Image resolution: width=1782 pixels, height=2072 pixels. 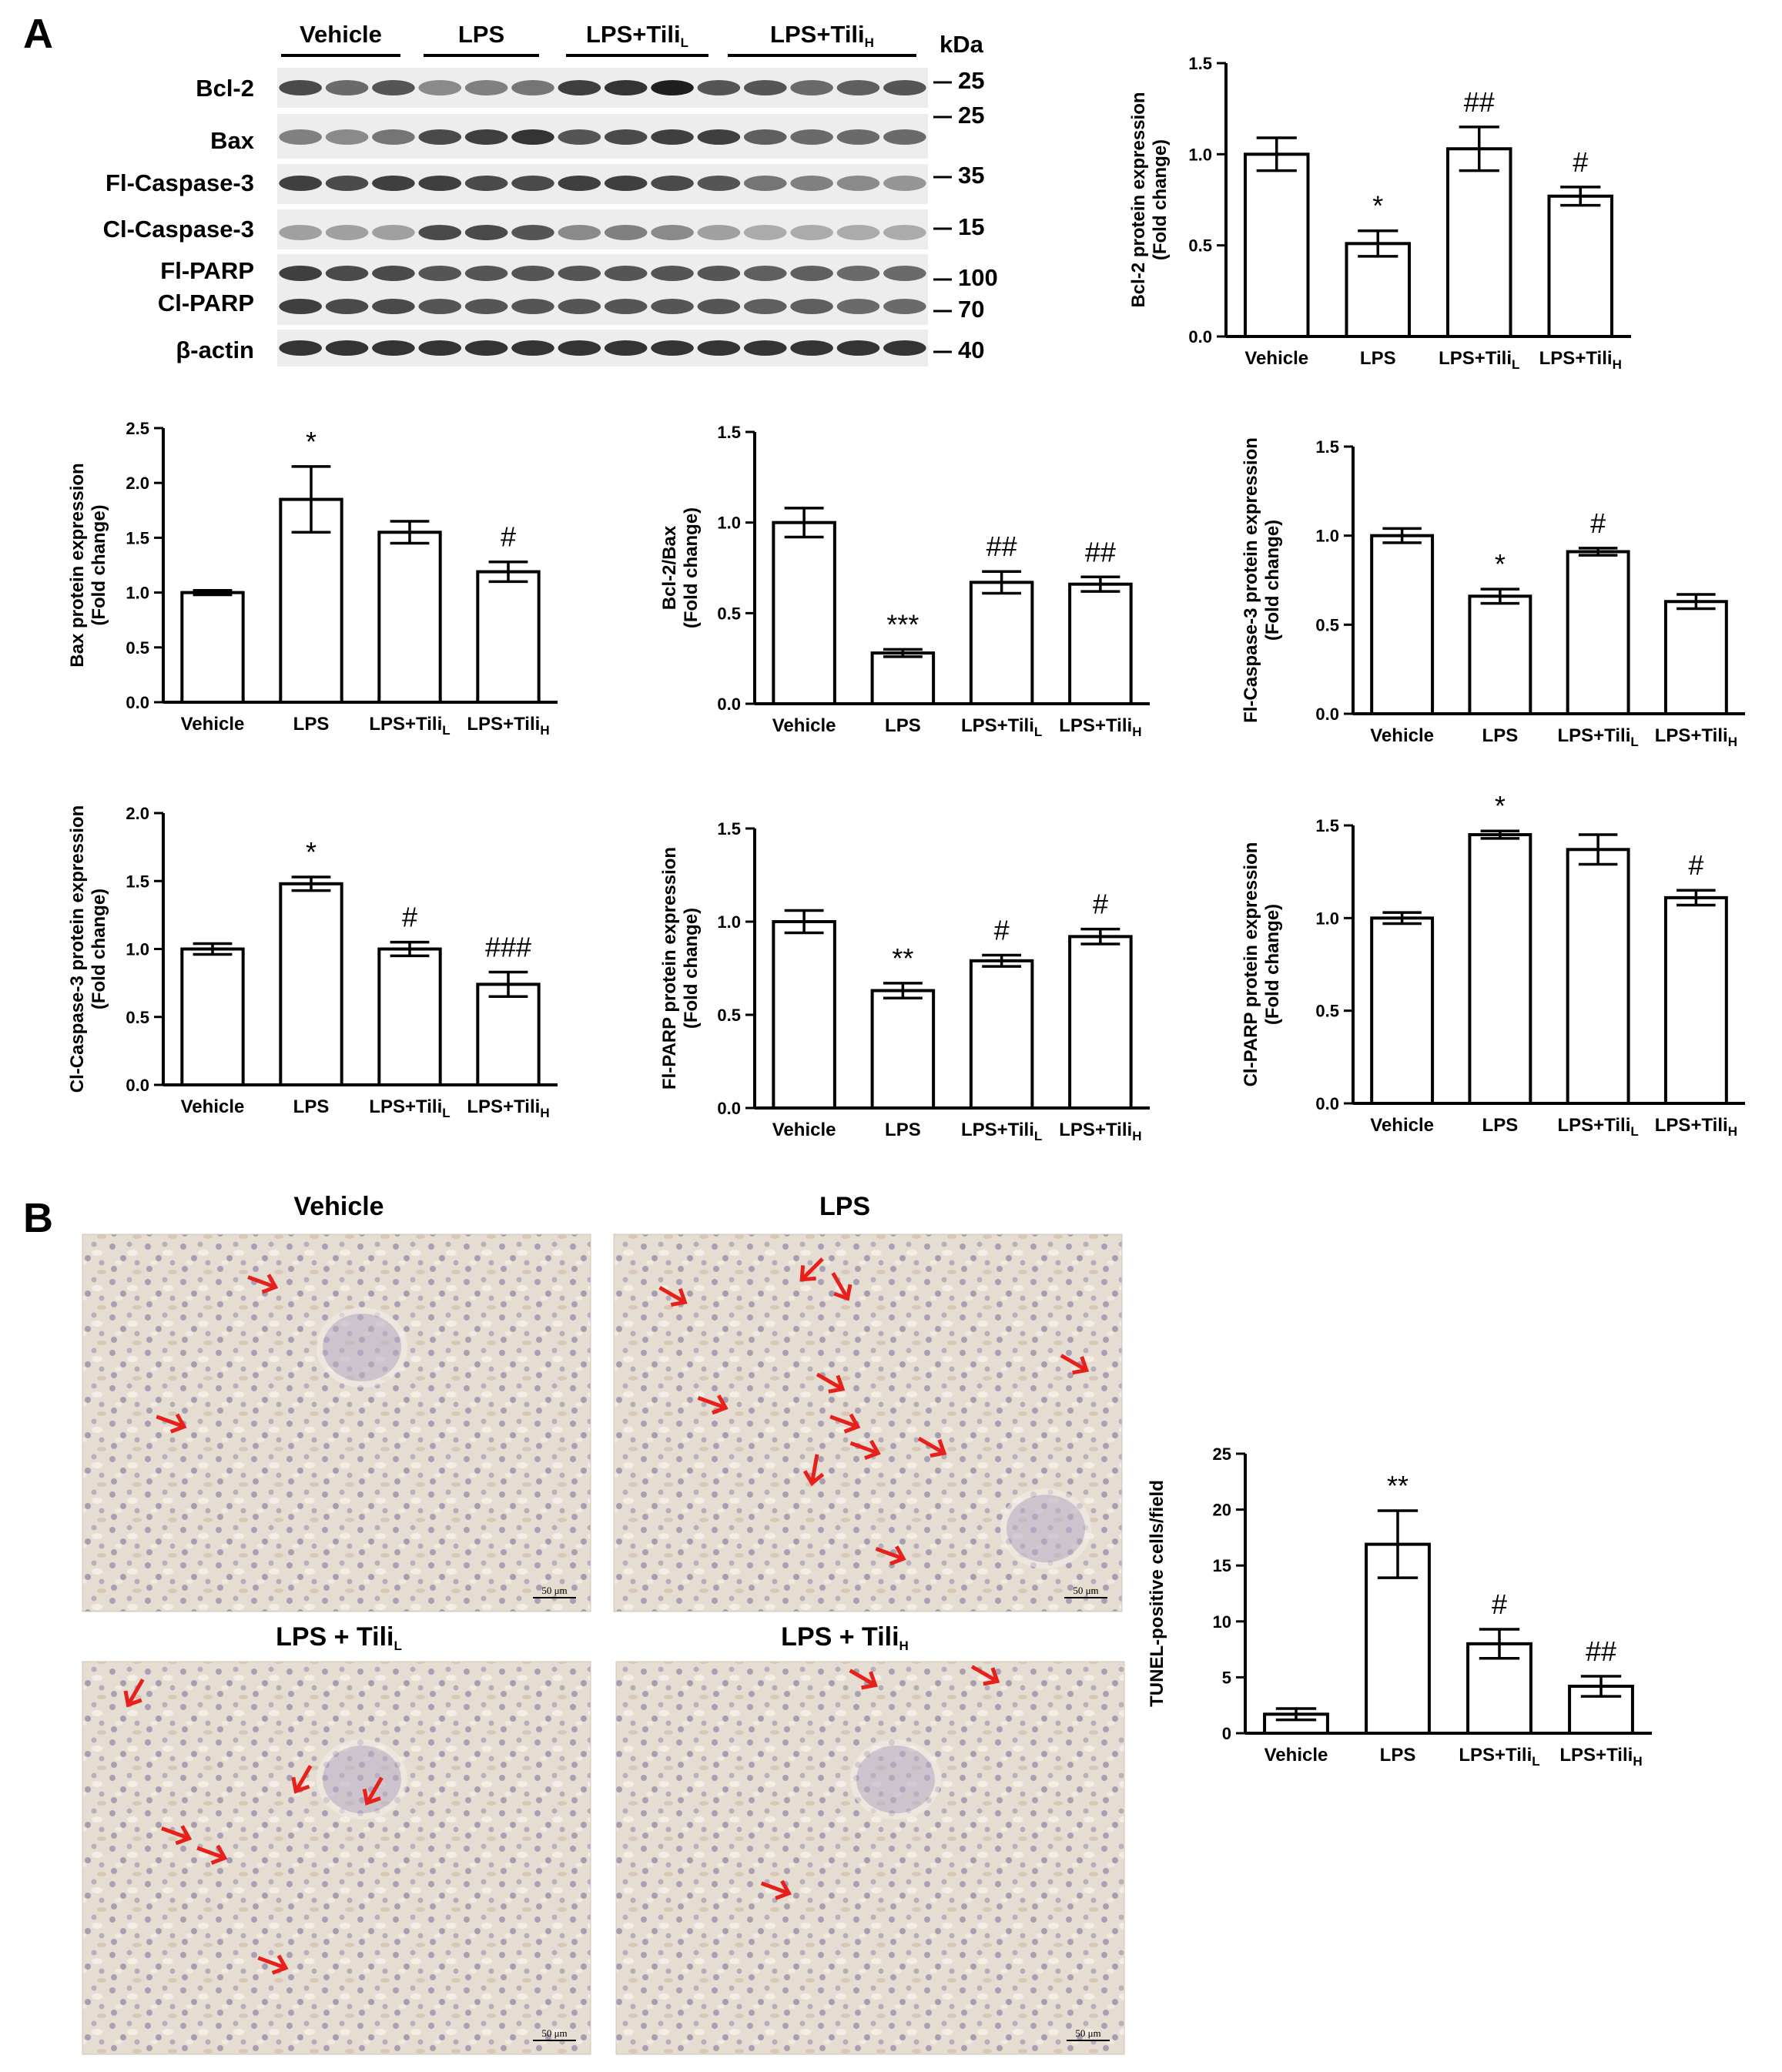 What do you see at coordinates (844, 1206) in the screenshot?
I see `micrograph-title-main: LPS` at bounding box center [844, 1206].